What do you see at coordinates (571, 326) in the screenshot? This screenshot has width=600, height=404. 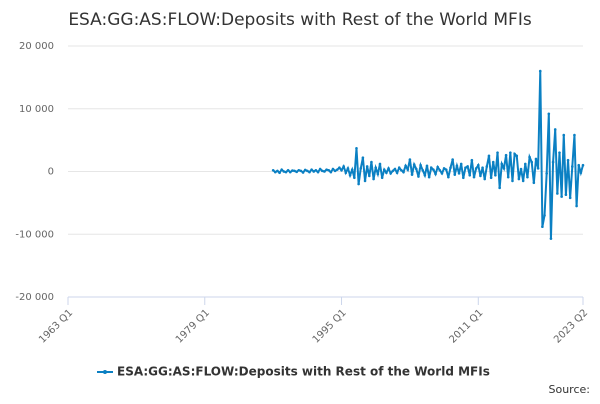 I see `x-tick-label: 2023 Q2` at bounding box center [571, 326].